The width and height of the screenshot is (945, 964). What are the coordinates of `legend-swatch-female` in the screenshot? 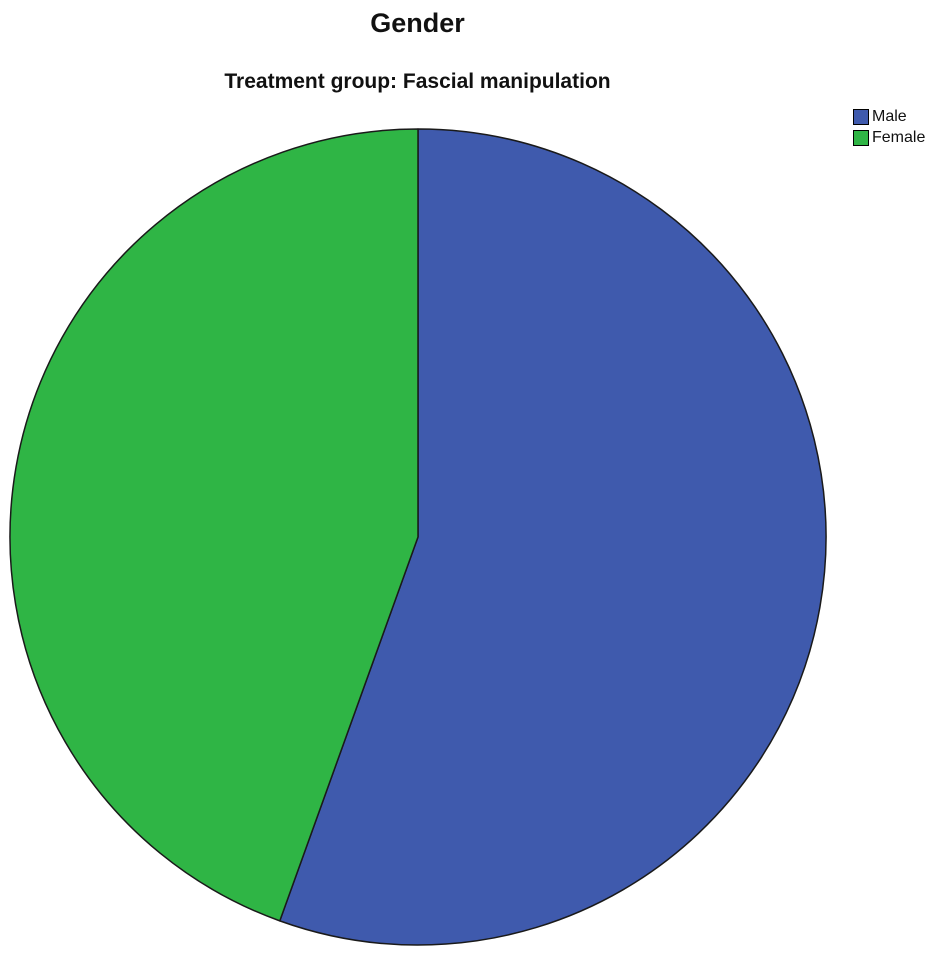 It's located at (861, 137).